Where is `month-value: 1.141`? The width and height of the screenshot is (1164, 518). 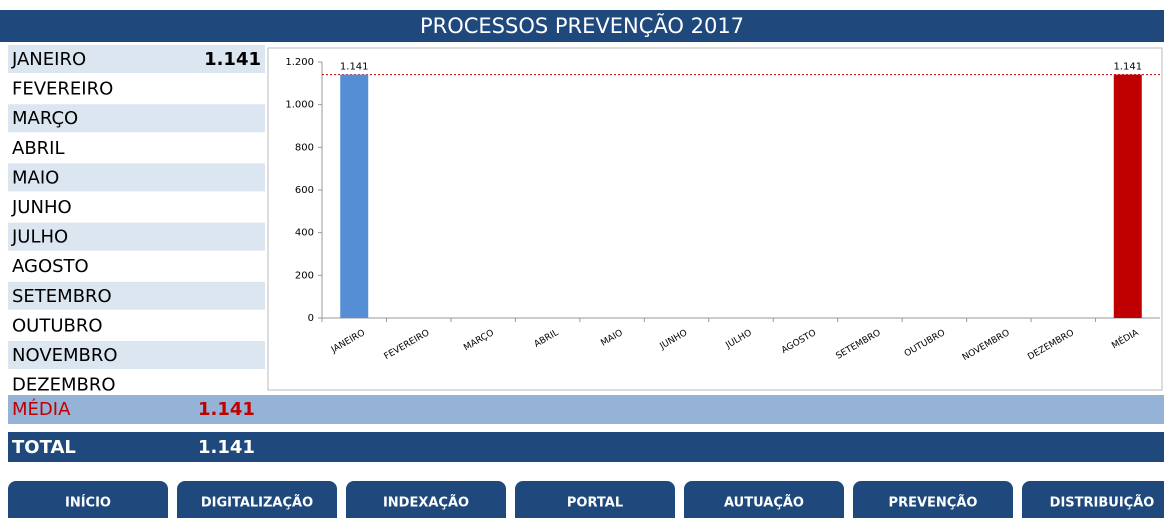
month-value: 1.141 is located at coordinates (232, 59).